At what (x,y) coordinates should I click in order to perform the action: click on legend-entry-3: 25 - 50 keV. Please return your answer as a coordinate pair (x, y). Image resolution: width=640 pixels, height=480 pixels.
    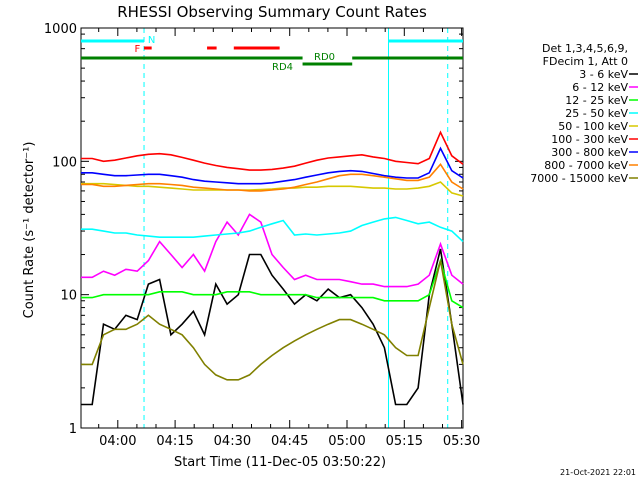
    Looking at the image, I should click on (596, 113).